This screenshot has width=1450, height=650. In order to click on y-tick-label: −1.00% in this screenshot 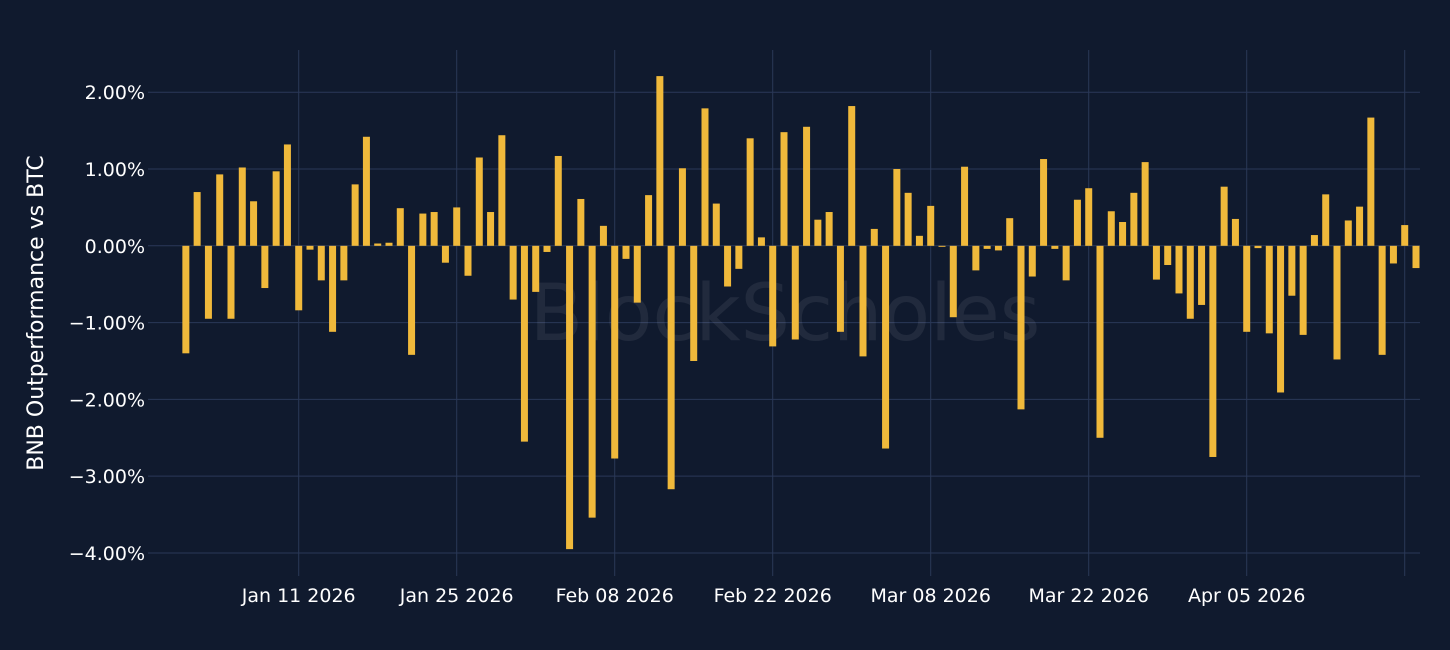, I will do `click(107, 324)`.